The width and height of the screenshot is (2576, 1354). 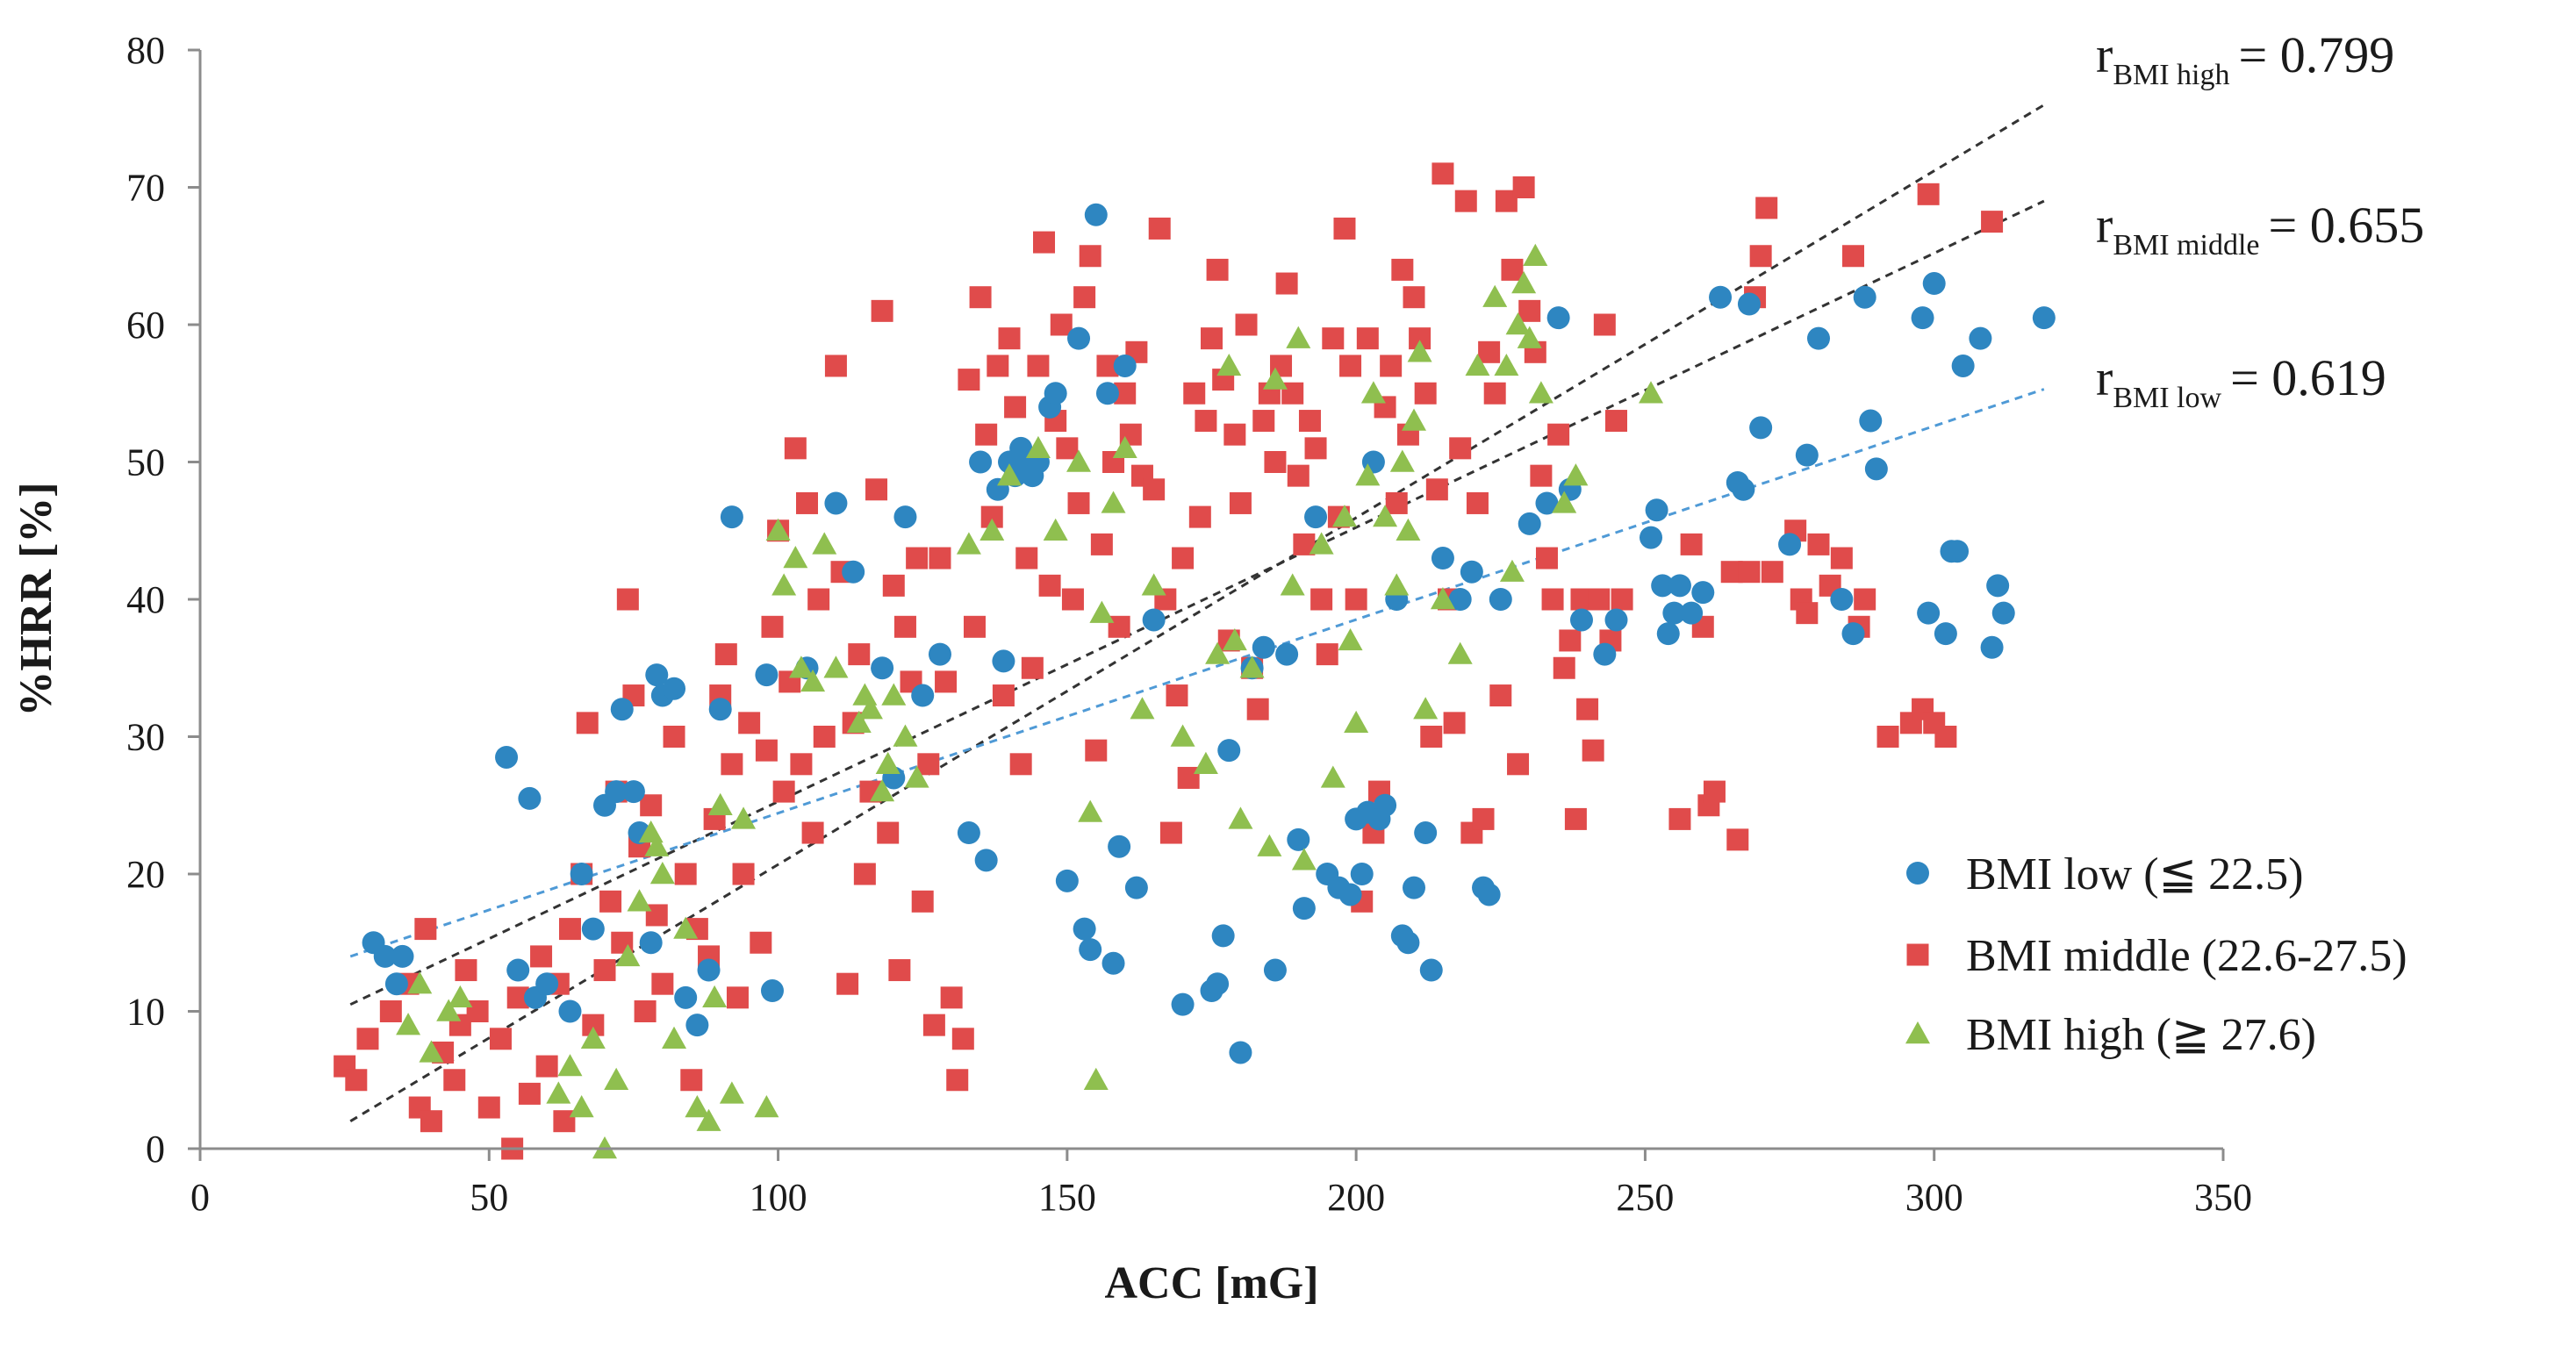 What do you see at coordinates (1934, 1198) in the screenshot?
I see `x-tick-label: 300` at bounding box center [1934, 1198].